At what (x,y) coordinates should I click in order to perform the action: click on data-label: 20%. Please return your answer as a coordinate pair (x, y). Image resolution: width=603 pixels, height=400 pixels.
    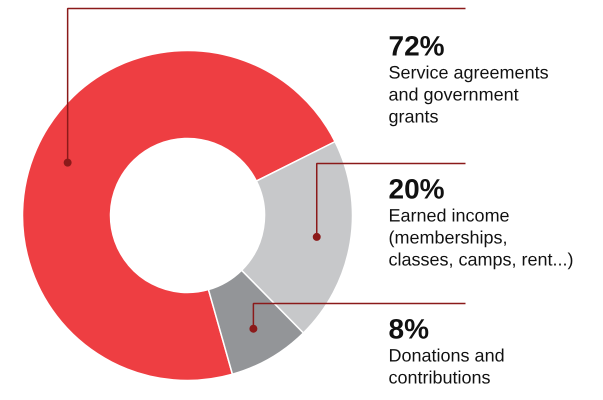
    Looking at the image, I should click on (416, 189).